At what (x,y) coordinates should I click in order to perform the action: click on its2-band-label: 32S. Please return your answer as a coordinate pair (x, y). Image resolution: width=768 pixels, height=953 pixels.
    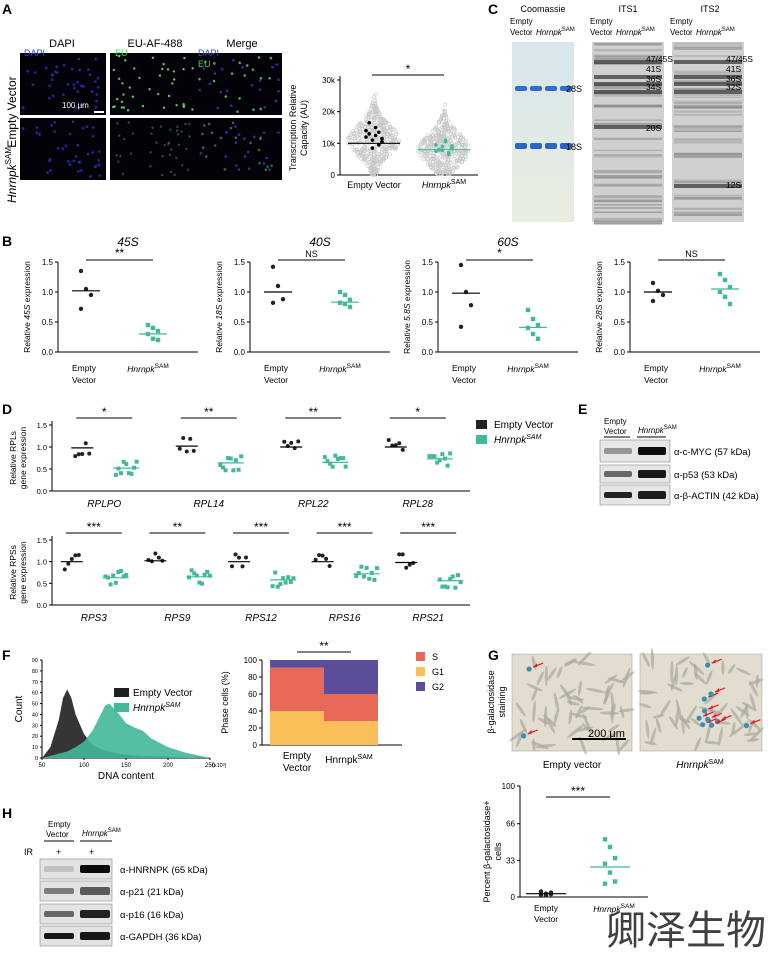
    Looking at the image, I should click on (733, 87).